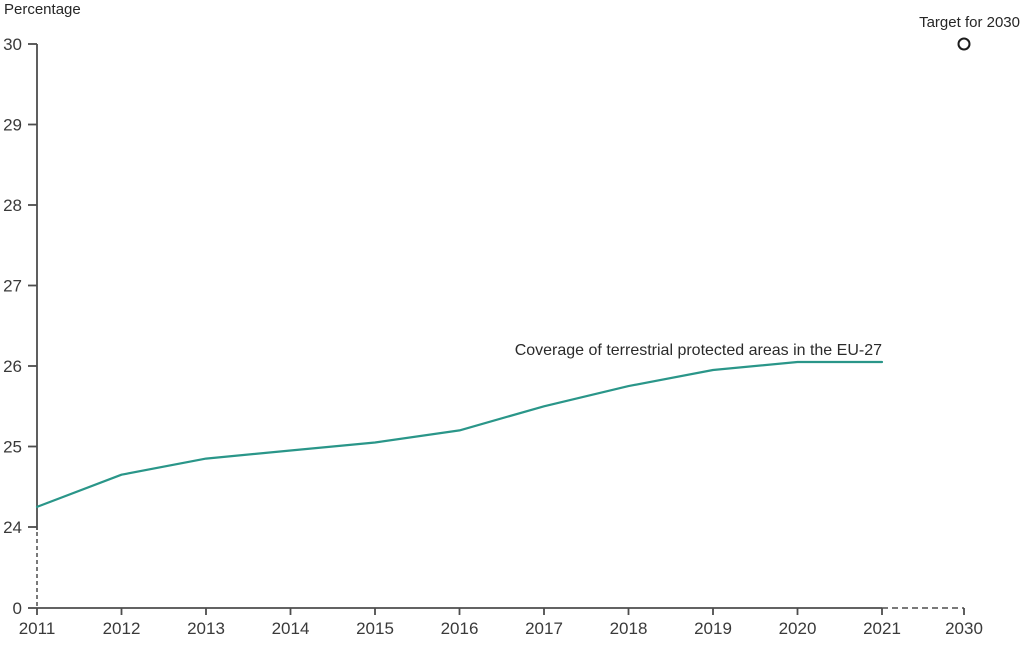 This screenshot has height=646, width=1024. I want to click on y-tick-label-0: 0, so click(17, 608).